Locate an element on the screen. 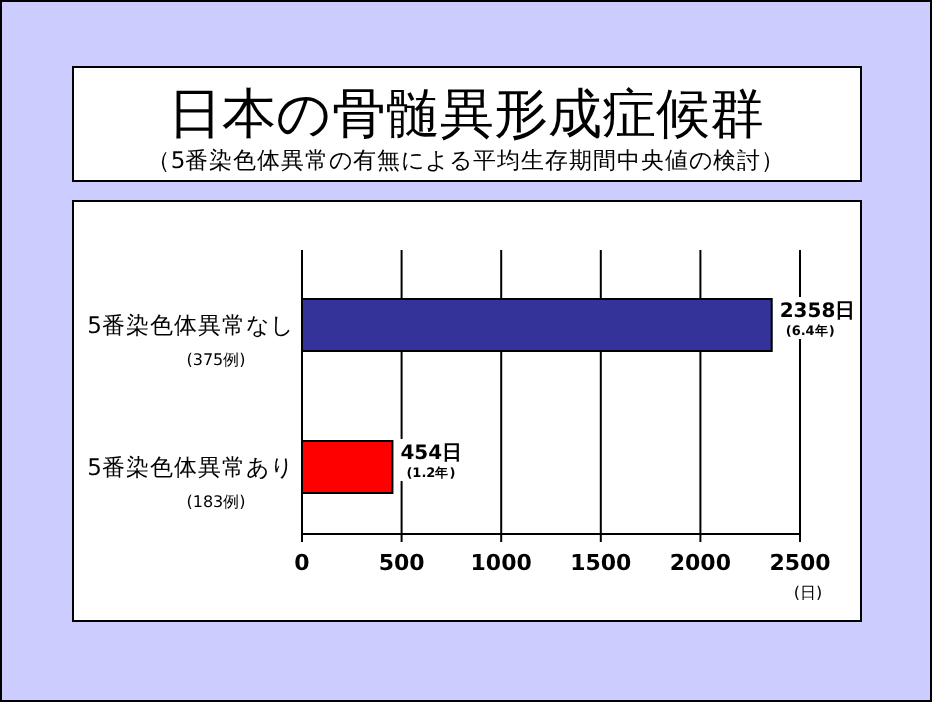 The height and width of the screenshot is (702, 932). x-tick-label: 2000 is located at coordinates (700, 563).